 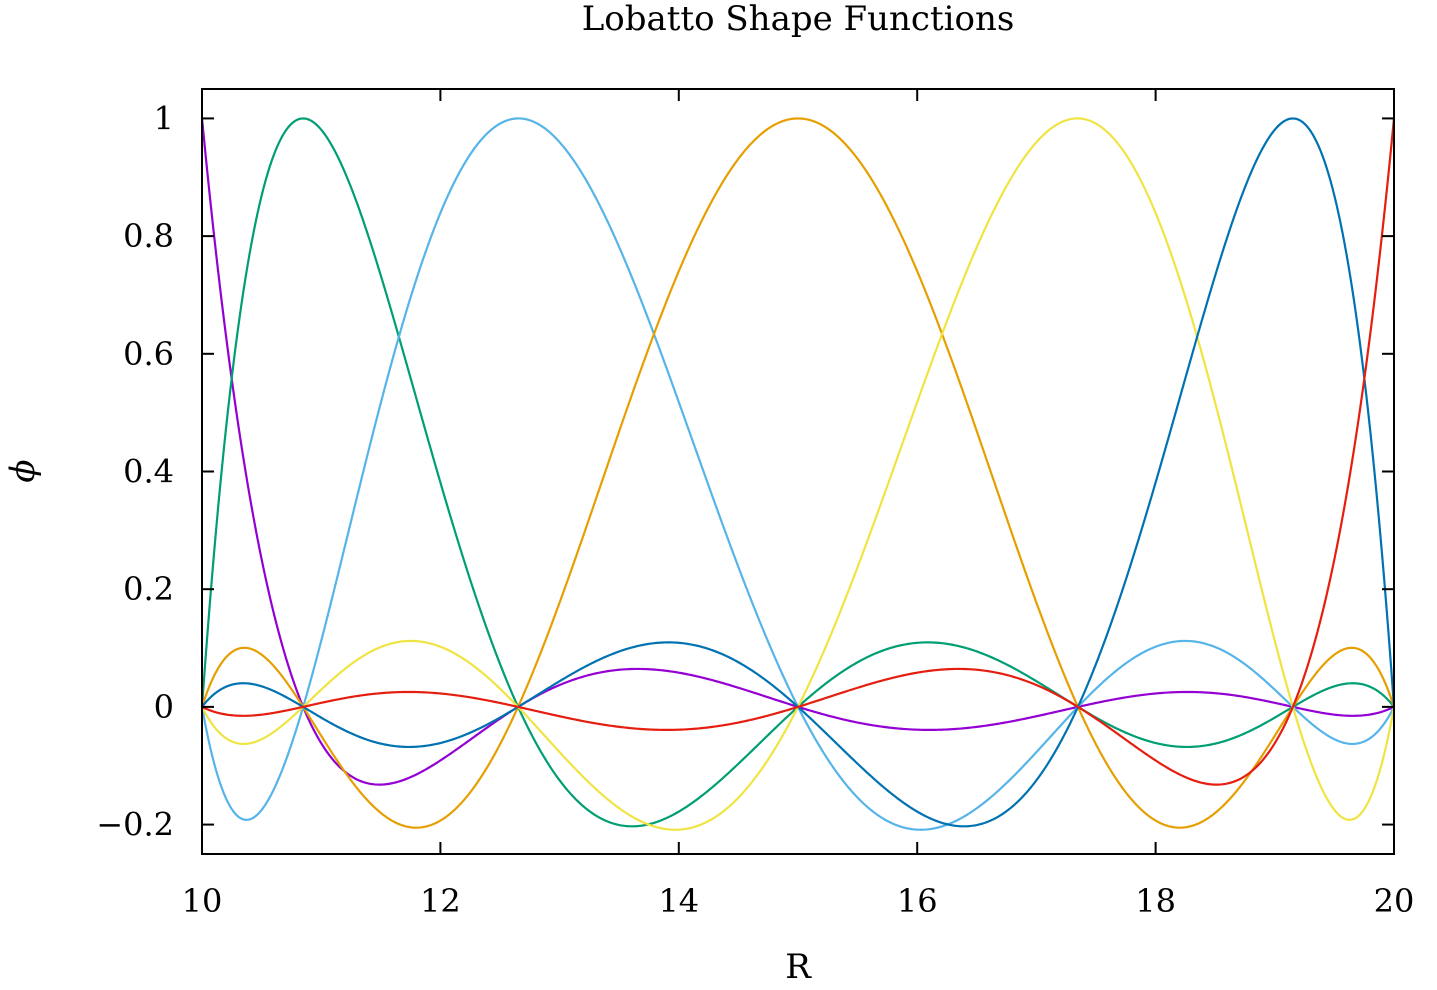 I want to click on y-tick-label: 0.2, so click(x=148, y=589).